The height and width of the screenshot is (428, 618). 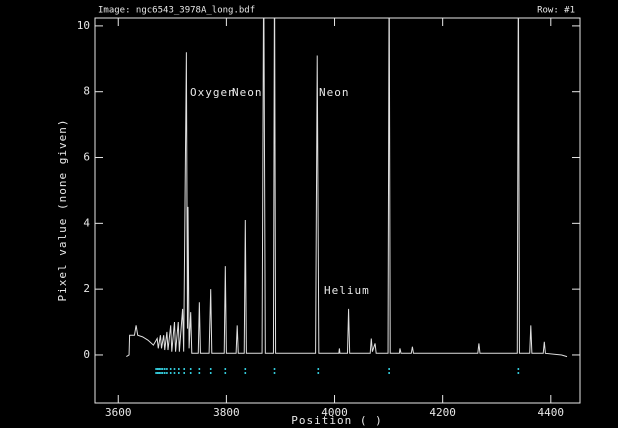 What do you see at coordinates (86, 288) in the screenshot?
I see `y-tick-label: 2` at bounding box center [86, 288].